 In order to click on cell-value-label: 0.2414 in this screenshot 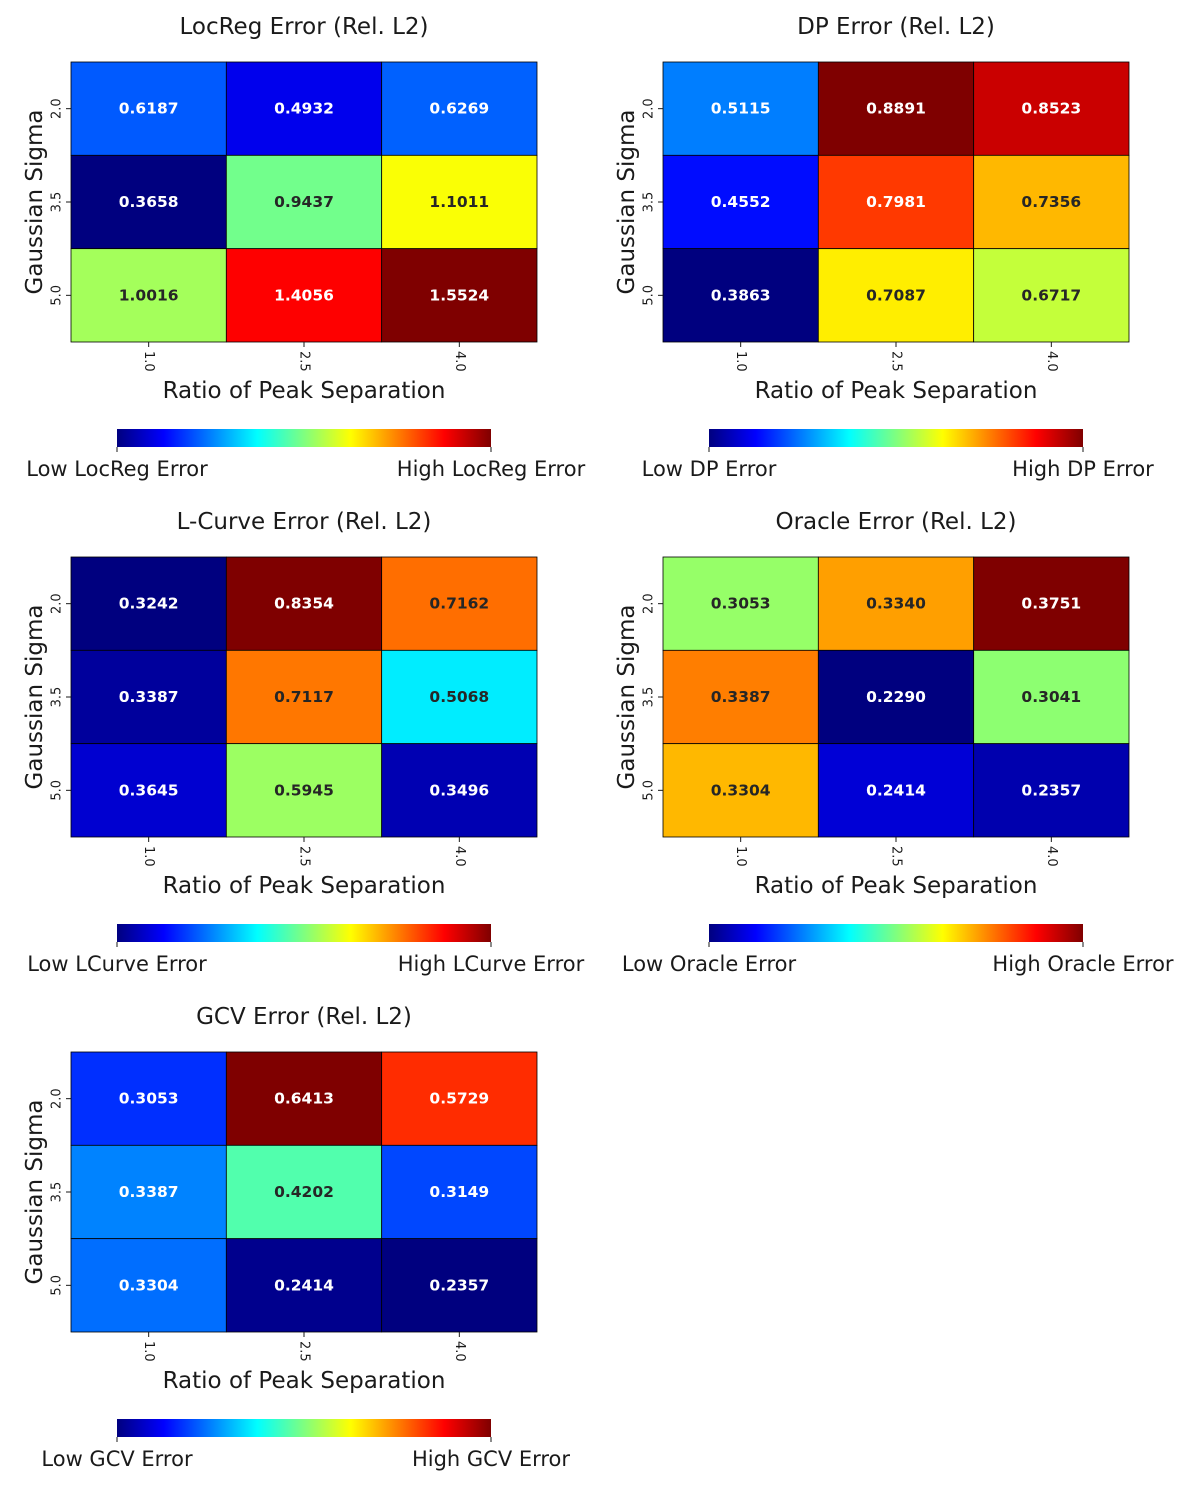, I will do `click(896, 790)`.